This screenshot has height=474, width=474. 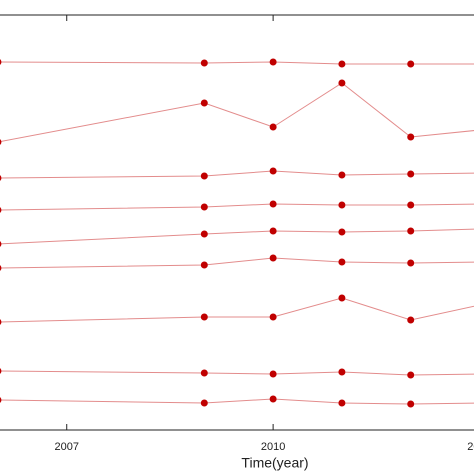 I want to click on x-tick-label: 2013, so click(x=470, y=447).